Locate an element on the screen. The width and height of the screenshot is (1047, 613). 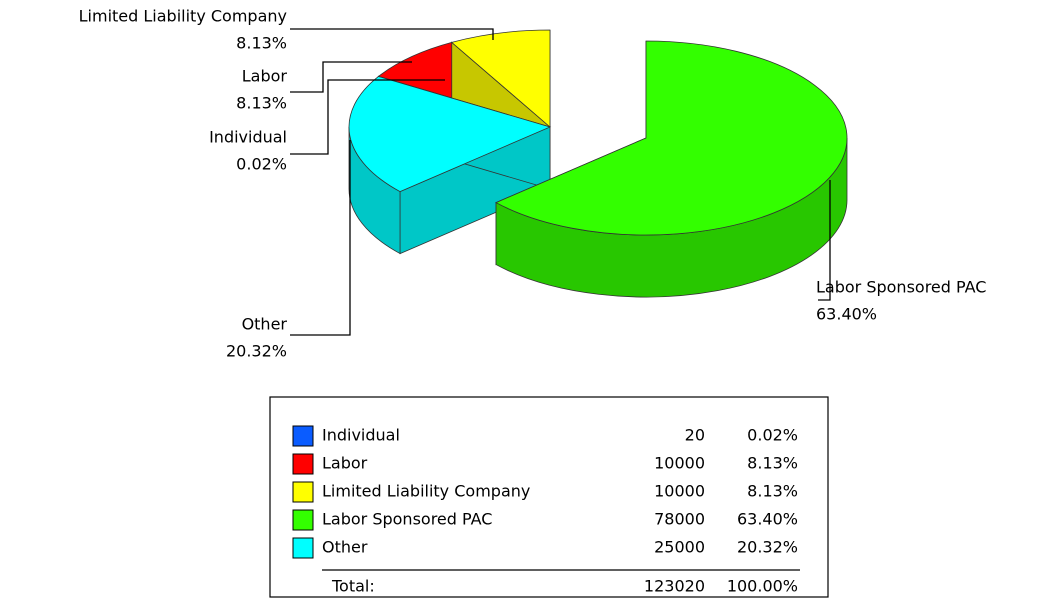
slice-label-name: Limited Liability Company is located at coordinates (183, 16).